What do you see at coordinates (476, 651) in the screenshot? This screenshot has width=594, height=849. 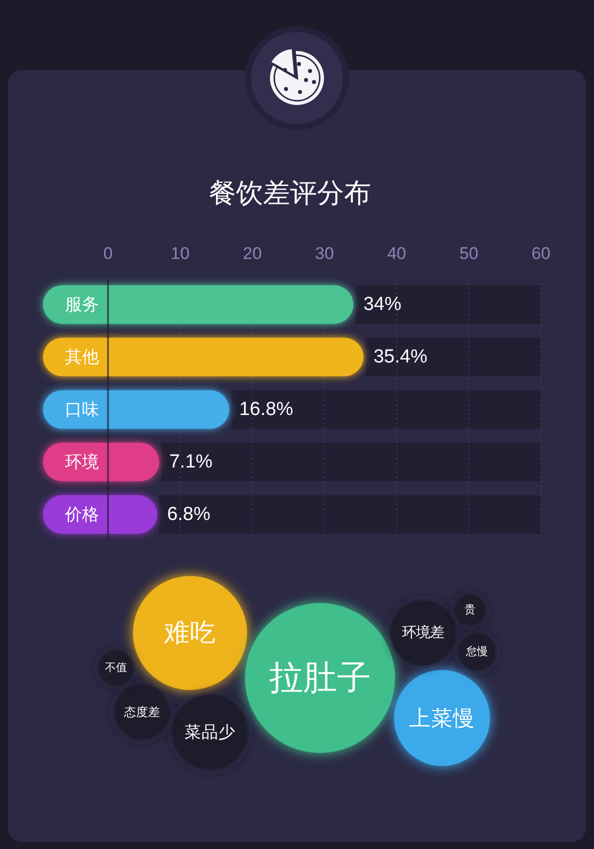 I see `category-label: 怠慢` at bounding box center [476, 651].